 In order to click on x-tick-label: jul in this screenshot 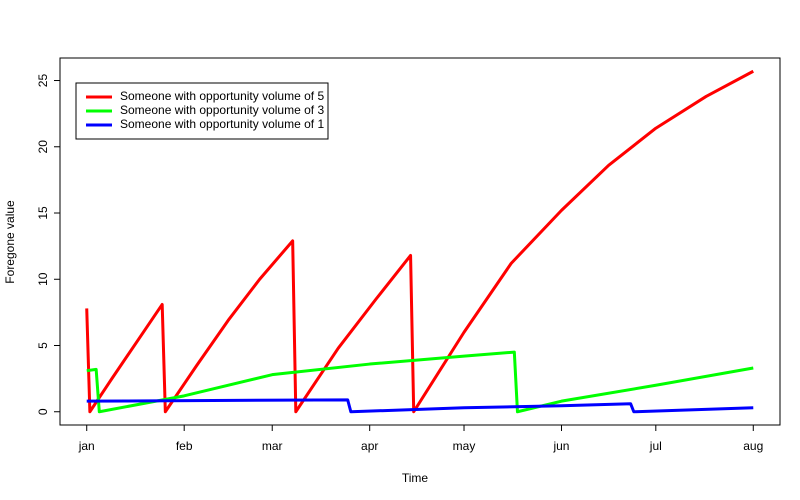, I will do `click(655, 446)`.